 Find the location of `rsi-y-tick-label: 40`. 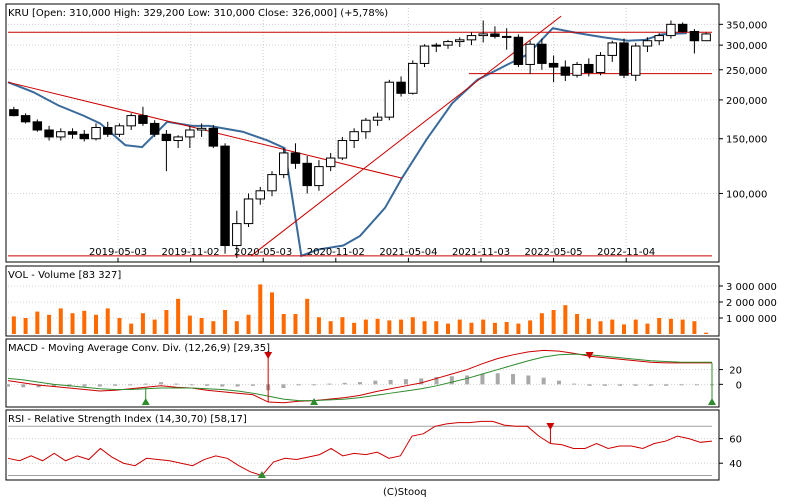

rsi-y-tick-label: 40 is located at coordinates (735, 464).